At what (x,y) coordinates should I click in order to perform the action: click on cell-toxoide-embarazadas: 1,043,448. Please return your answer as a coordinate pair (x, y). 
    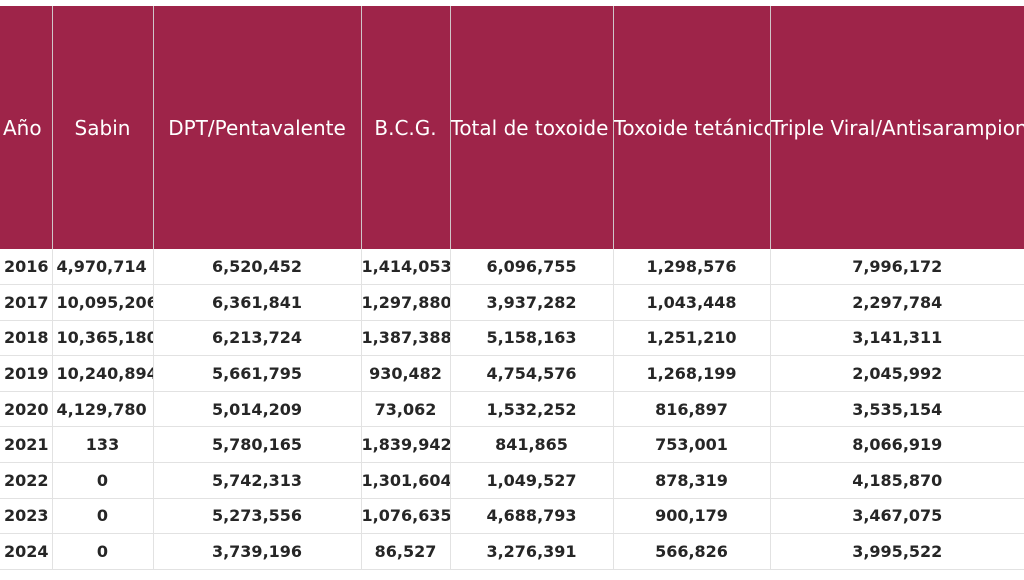
    Looking at the image, I should click on (692, 302).